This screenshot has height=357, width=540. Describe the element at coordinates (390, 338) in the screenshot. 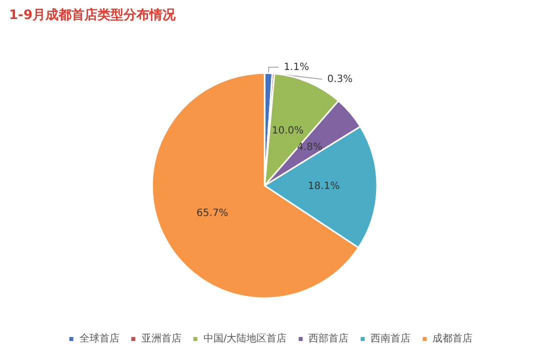

I see `legend-label: 西南首店` at that location.